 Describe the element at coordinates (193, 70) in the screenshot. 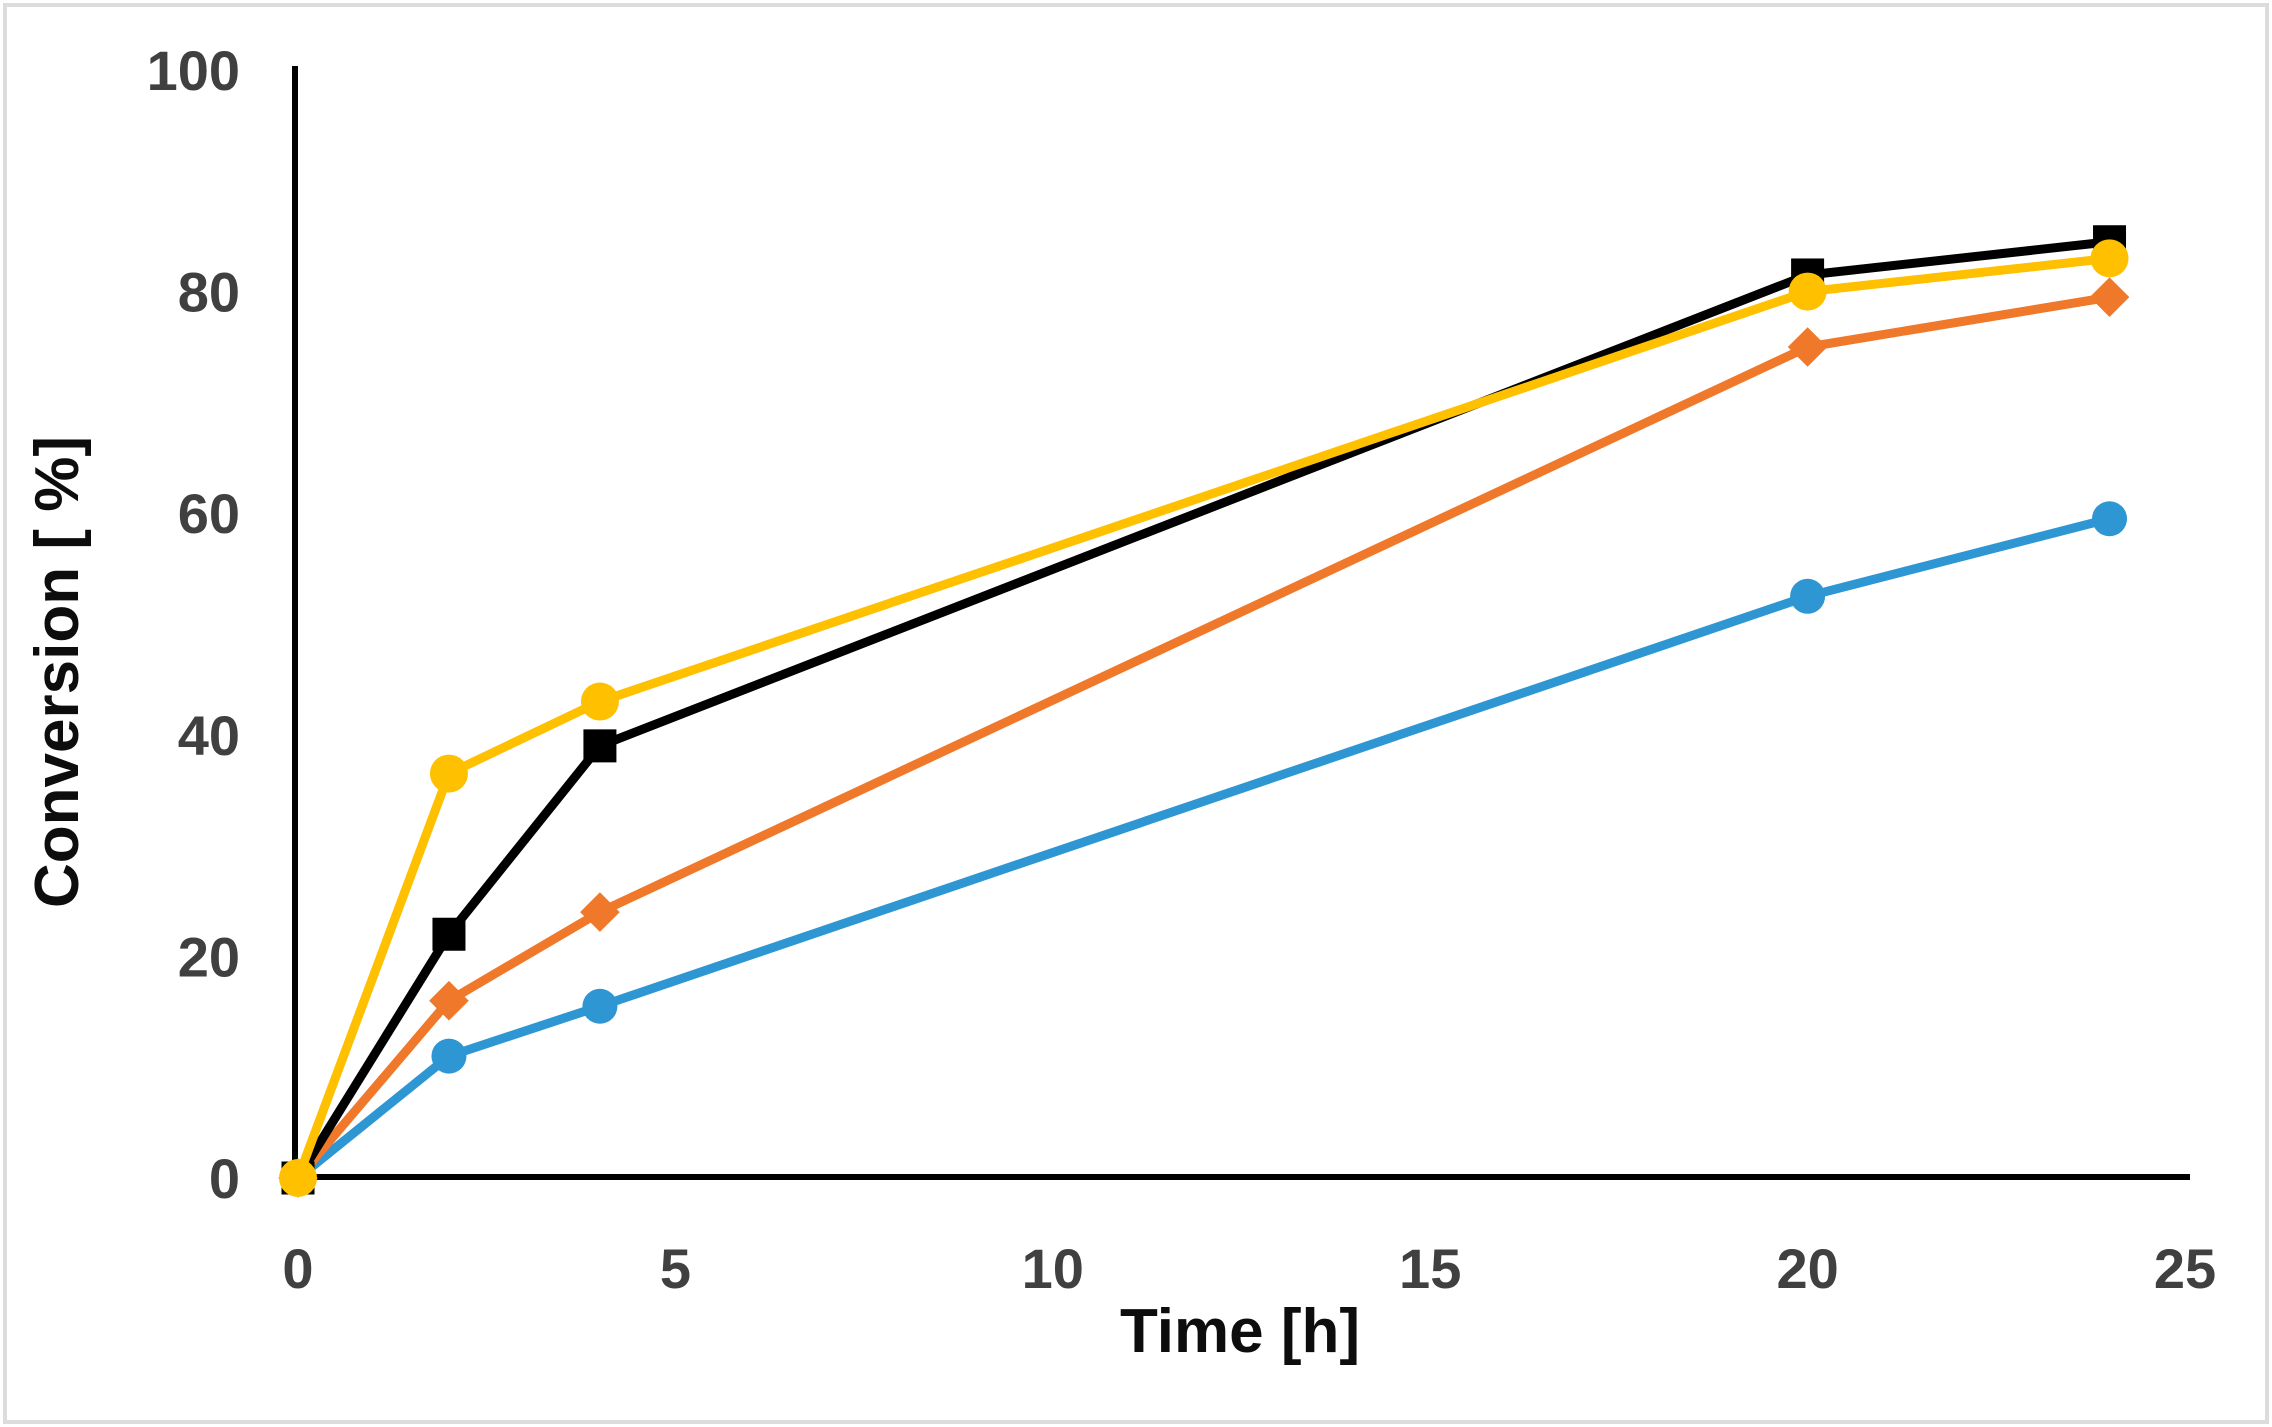

I see `y-tick-label: 100` at that location.